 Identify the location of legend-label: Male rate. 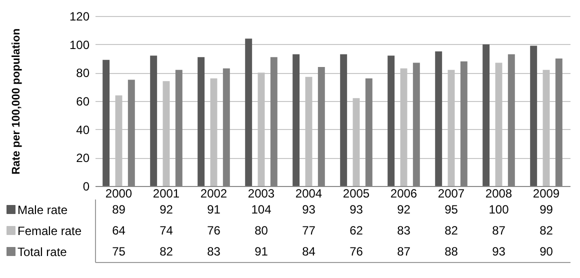
(43, 210).